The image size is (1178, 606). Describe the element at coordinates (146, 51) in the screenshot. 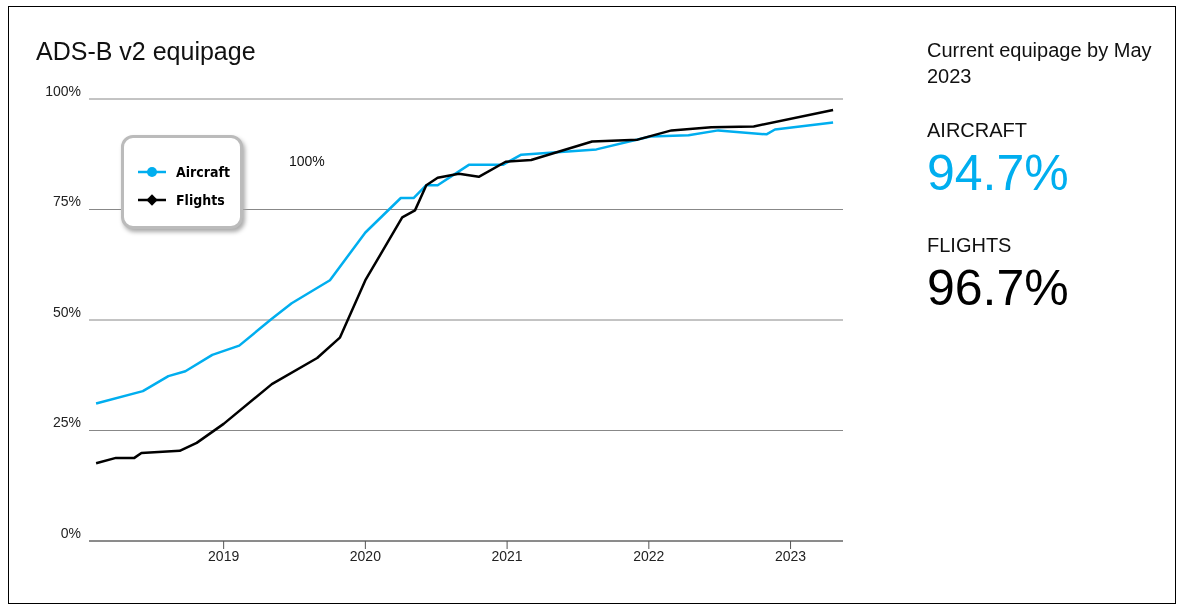

I see `chart-title: ADS-B v2 equipage` at that location.